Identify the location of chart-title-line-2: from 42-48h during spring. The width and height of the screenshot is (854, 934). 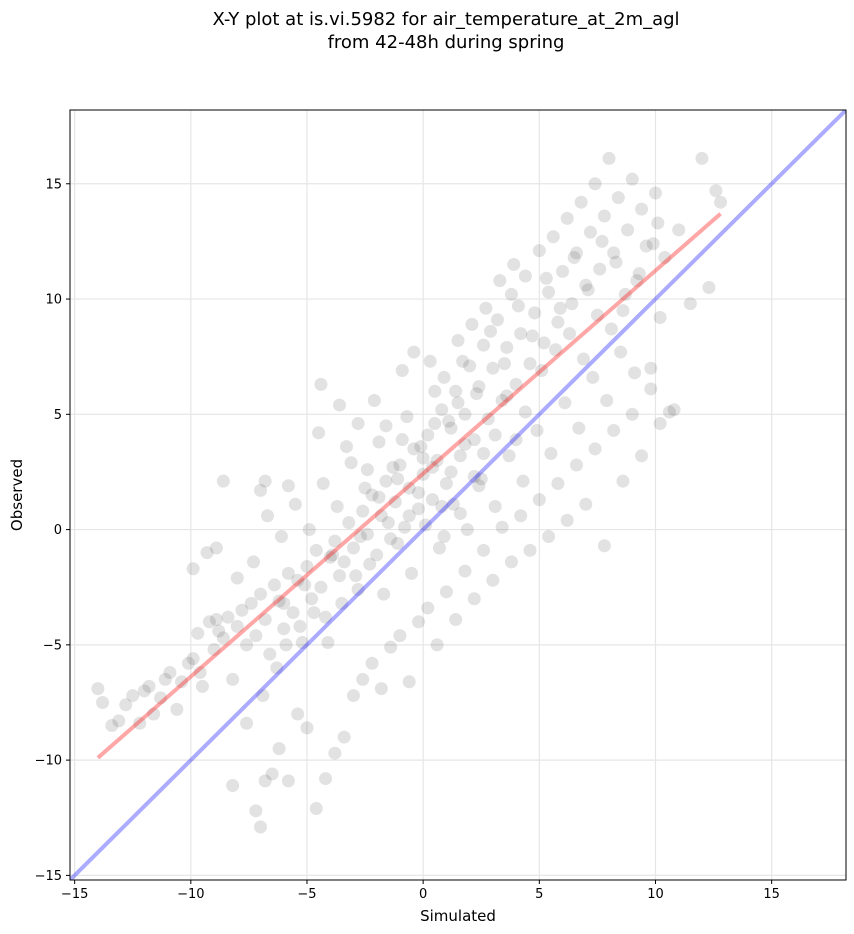
(446, 42).